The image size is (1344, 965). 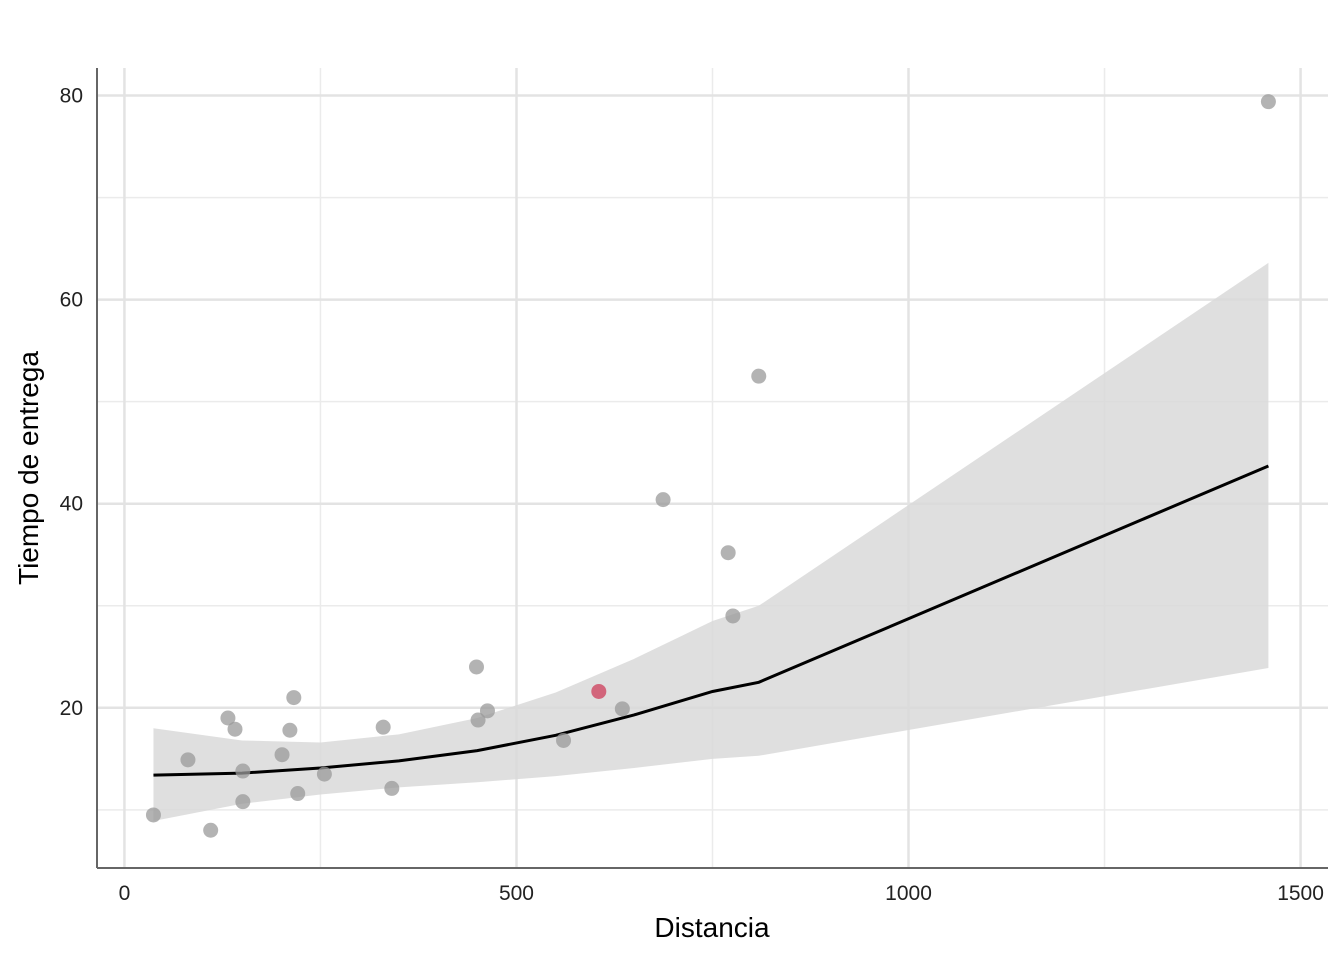 I want to click on y-tick-label: 40, so click(x=71, y=504).